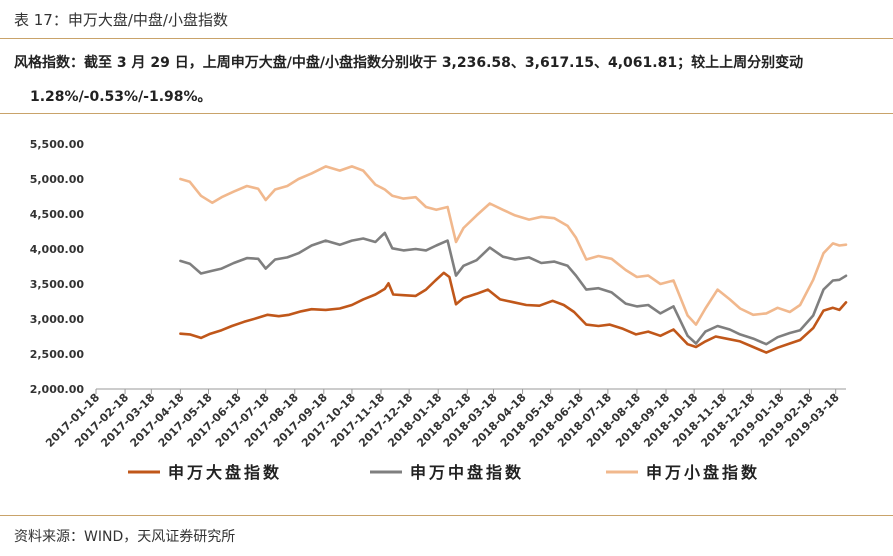 This screenshot has height=556, width=893. Describe the element at coordinates (57, 284) in the screenshot. I see `y-tick-label: 3,500.00` at that location.